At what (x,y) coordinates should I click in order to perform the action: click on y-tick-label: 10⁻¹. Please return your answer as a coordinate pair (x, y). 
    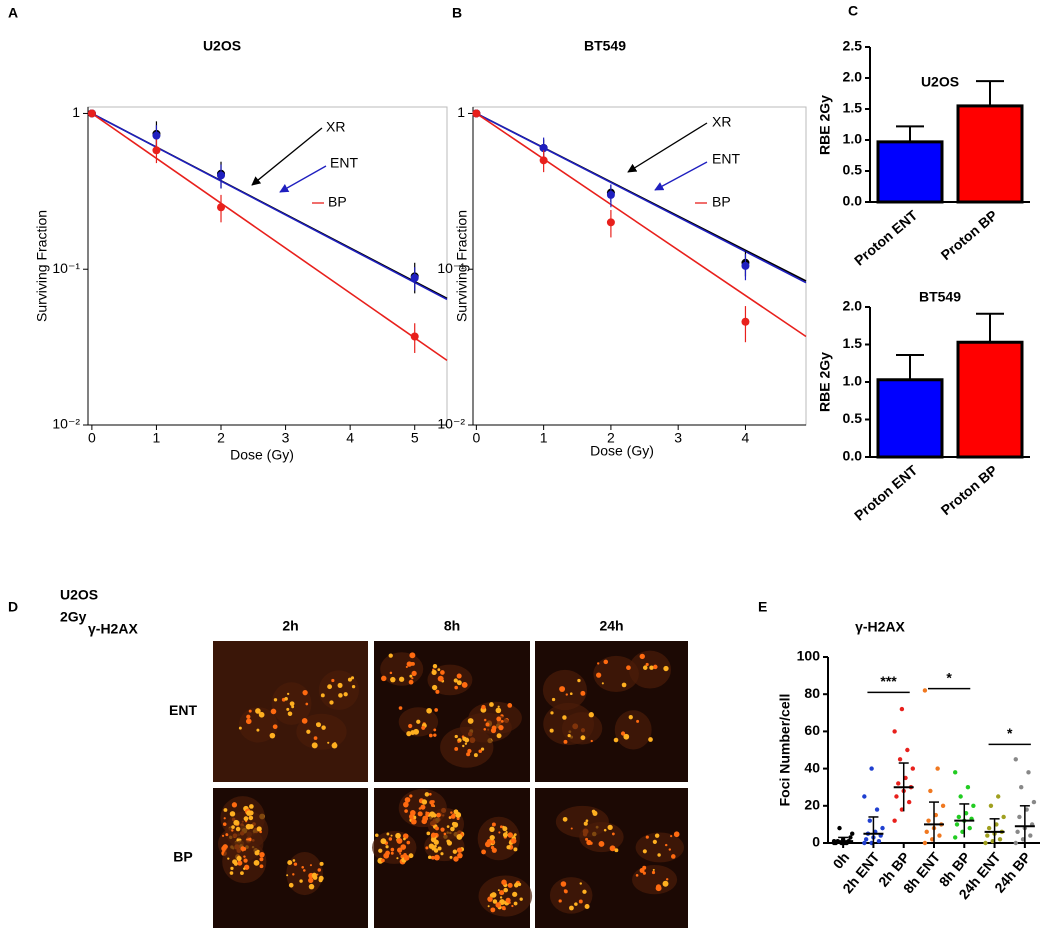
    Looking at the image, I should click on (451, 268).